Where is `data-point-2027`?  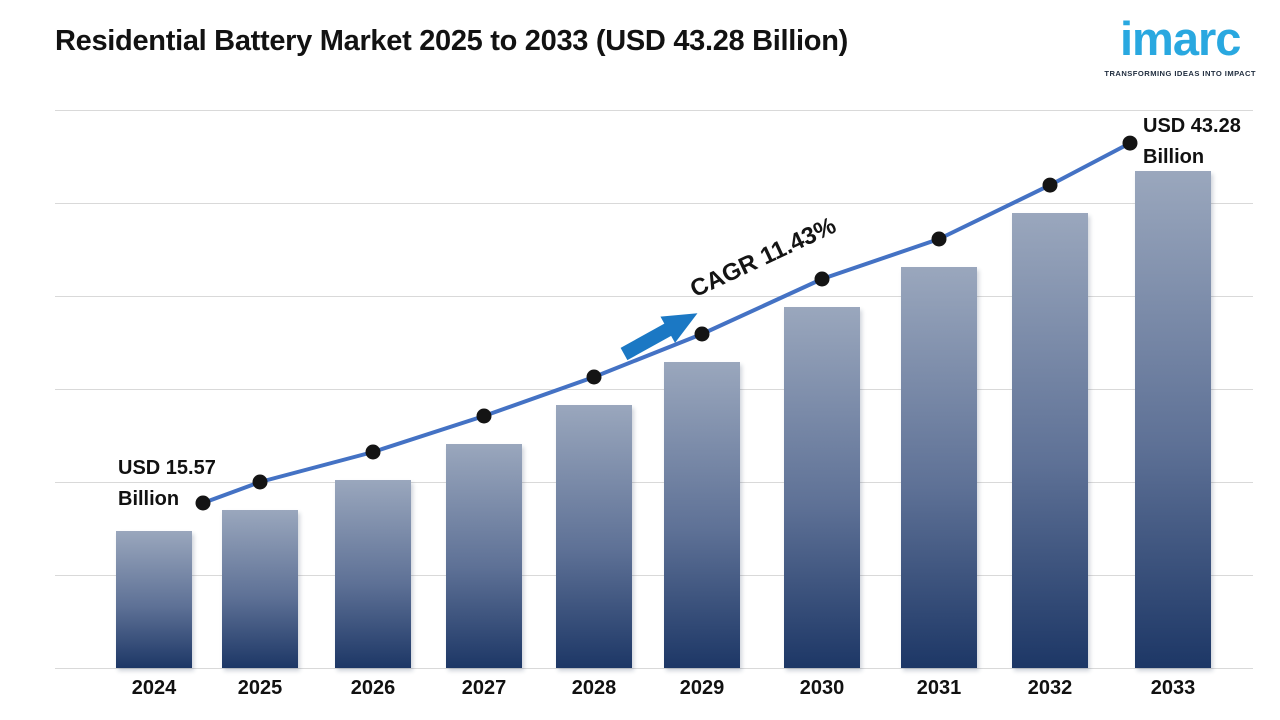
data-point-2027 is located at coordinates (484, 416).